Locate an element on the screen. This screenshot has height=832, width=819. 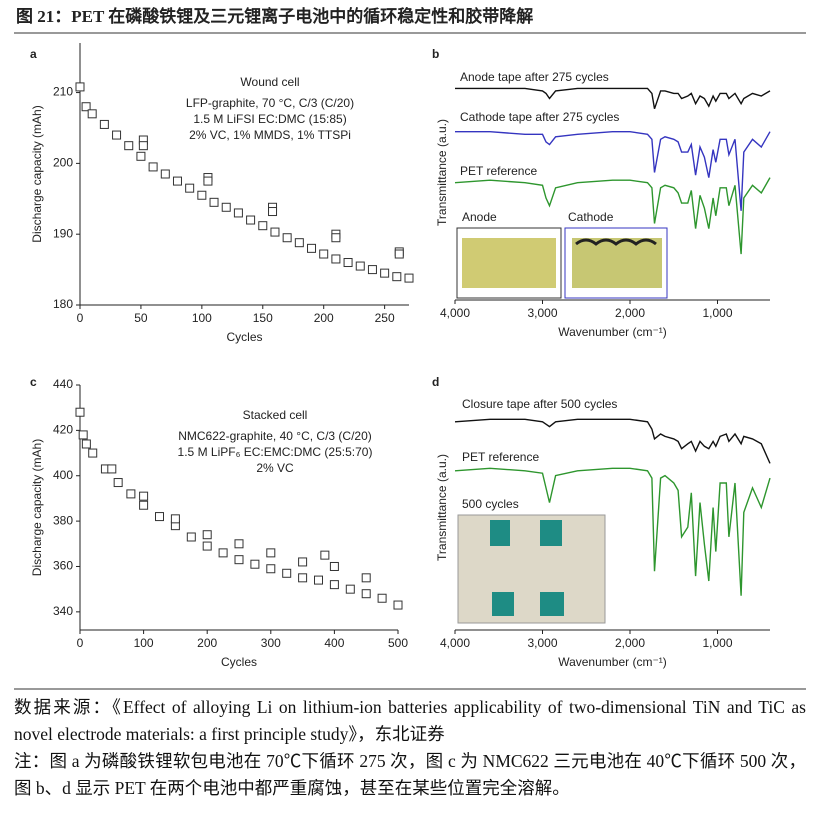
y-tick-label: 420 is located at coordinates (63, 430).